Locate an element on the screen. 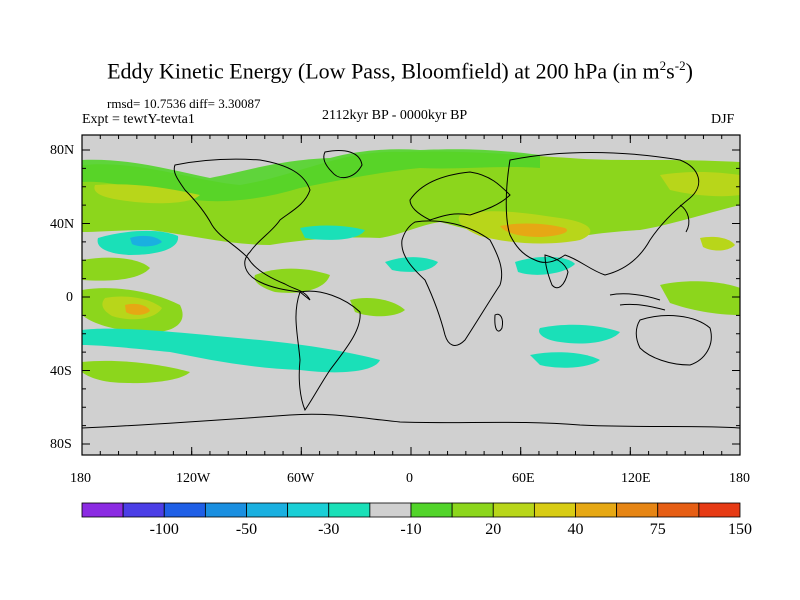 This screenshot has height=600, width=800. tropical-cyan-sh-io is located at coordinates (579, 334).